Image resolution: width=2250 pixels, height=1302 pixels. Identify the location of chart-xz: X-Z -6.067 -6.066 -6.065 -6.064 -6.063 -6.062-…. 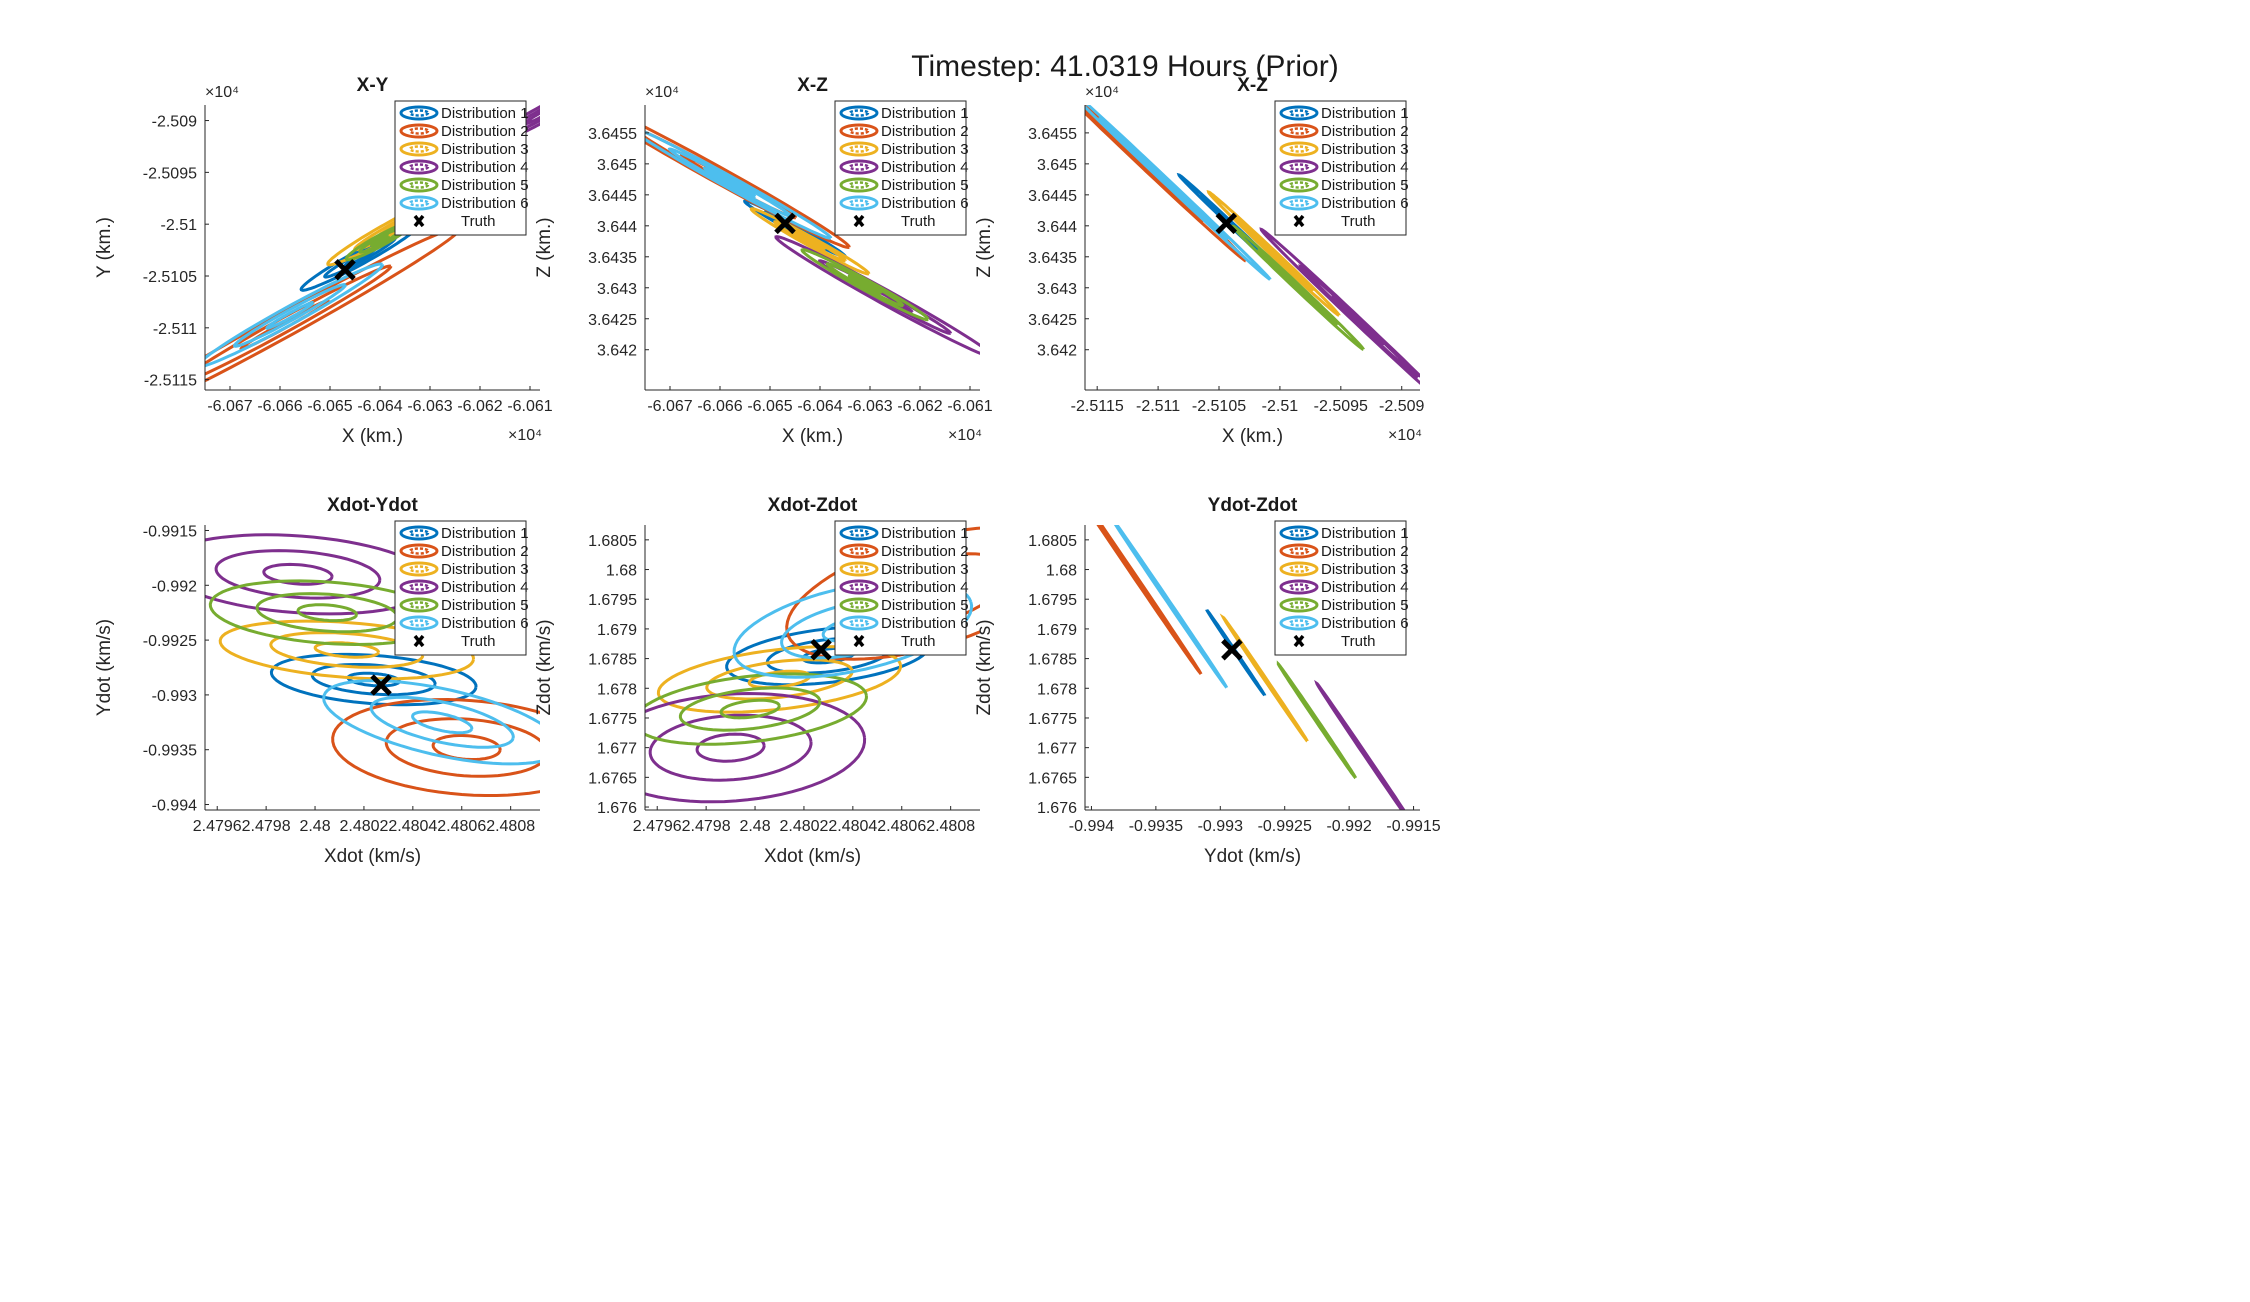
(763, 261).